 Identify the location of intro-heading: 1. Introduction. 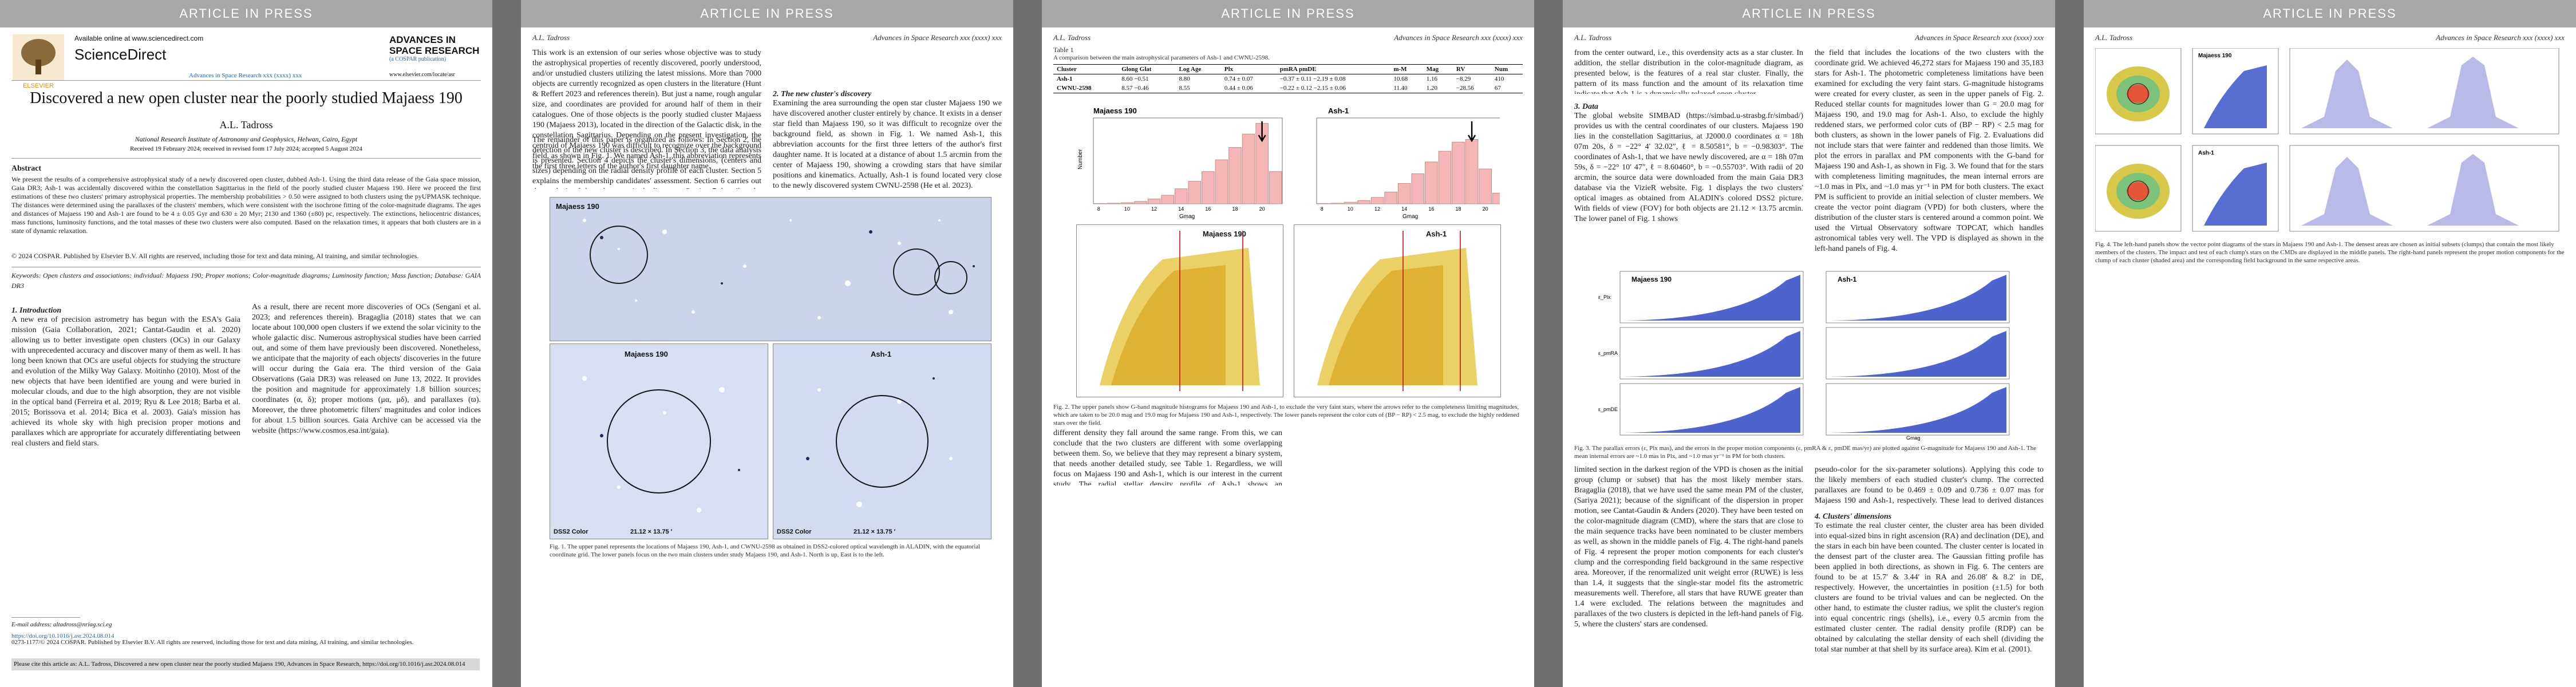
(36, 311).